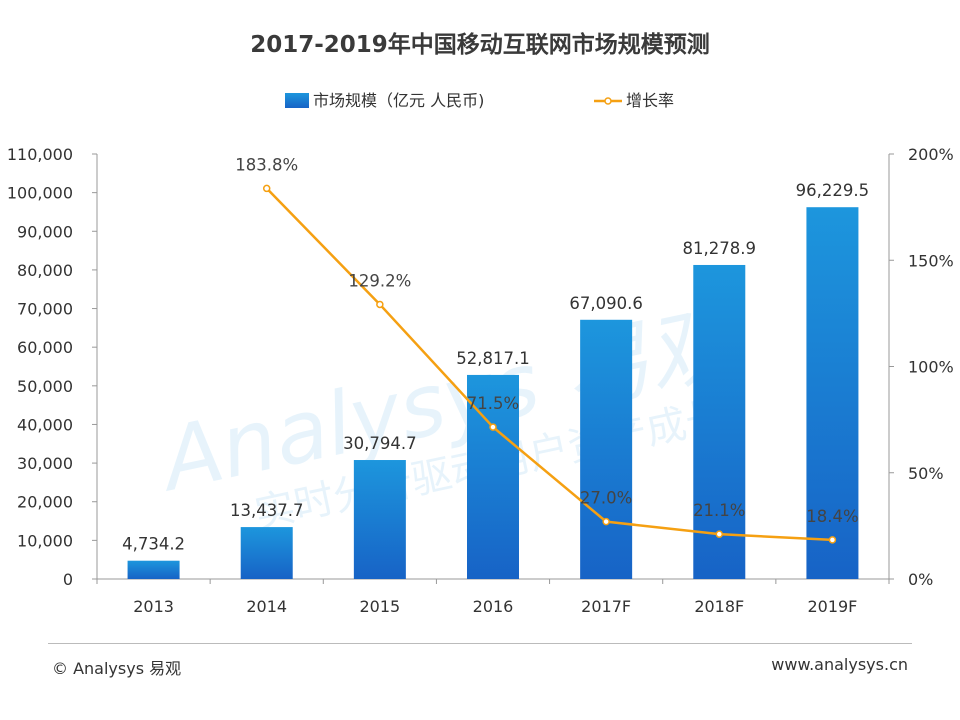 The height and width of the screenshot is (720, 960). I want to click on left-tick-label: 30,000, so click(45, 463).